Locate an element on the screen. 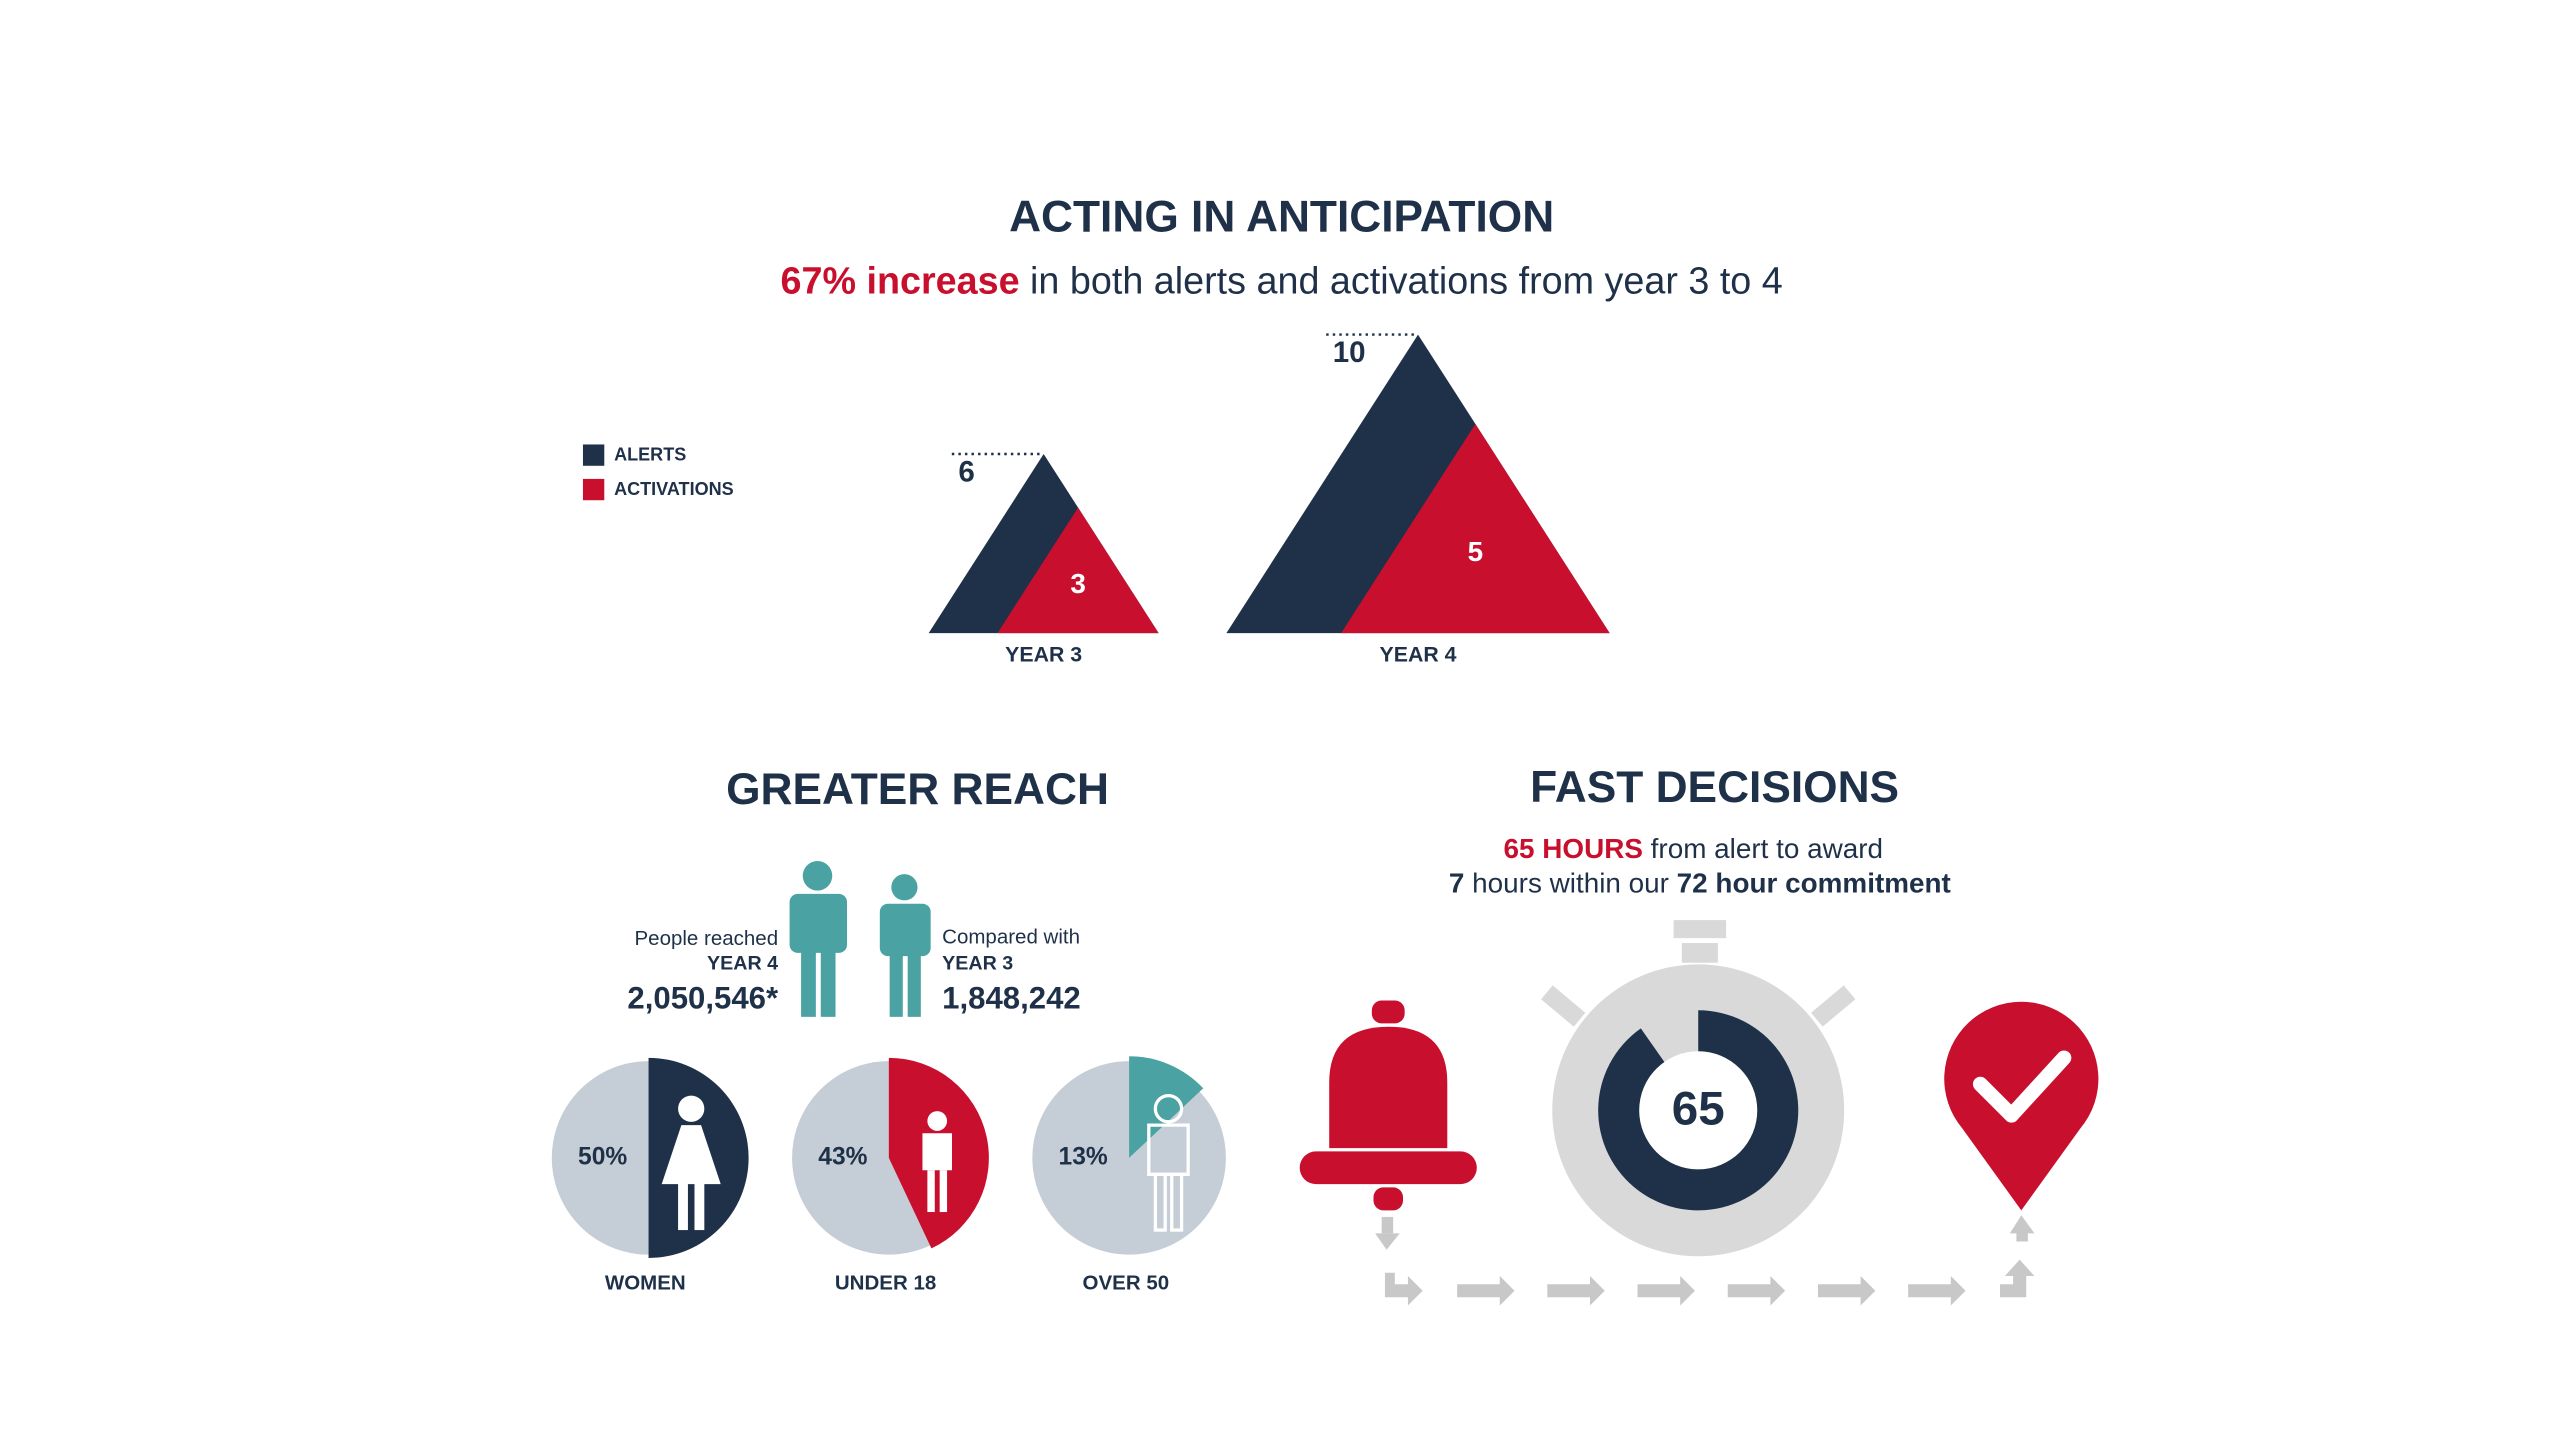 The height and width of the screenshot is (1440, 2560). pin-icon is located at coordinates (2021, 1106).